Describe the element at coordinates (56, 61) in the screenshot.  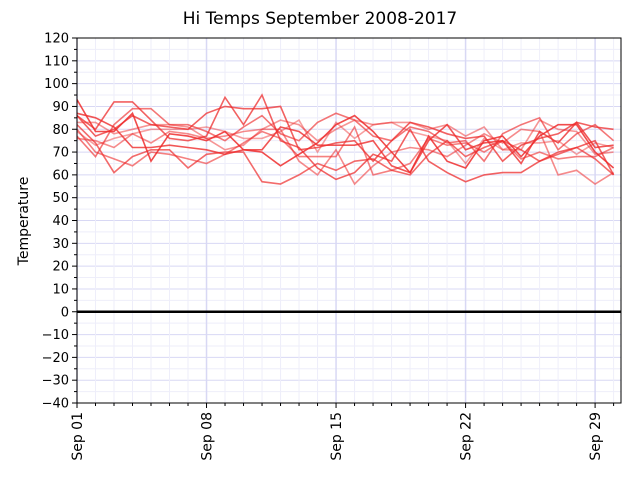
I see `y-tick-label: 110` at that location.